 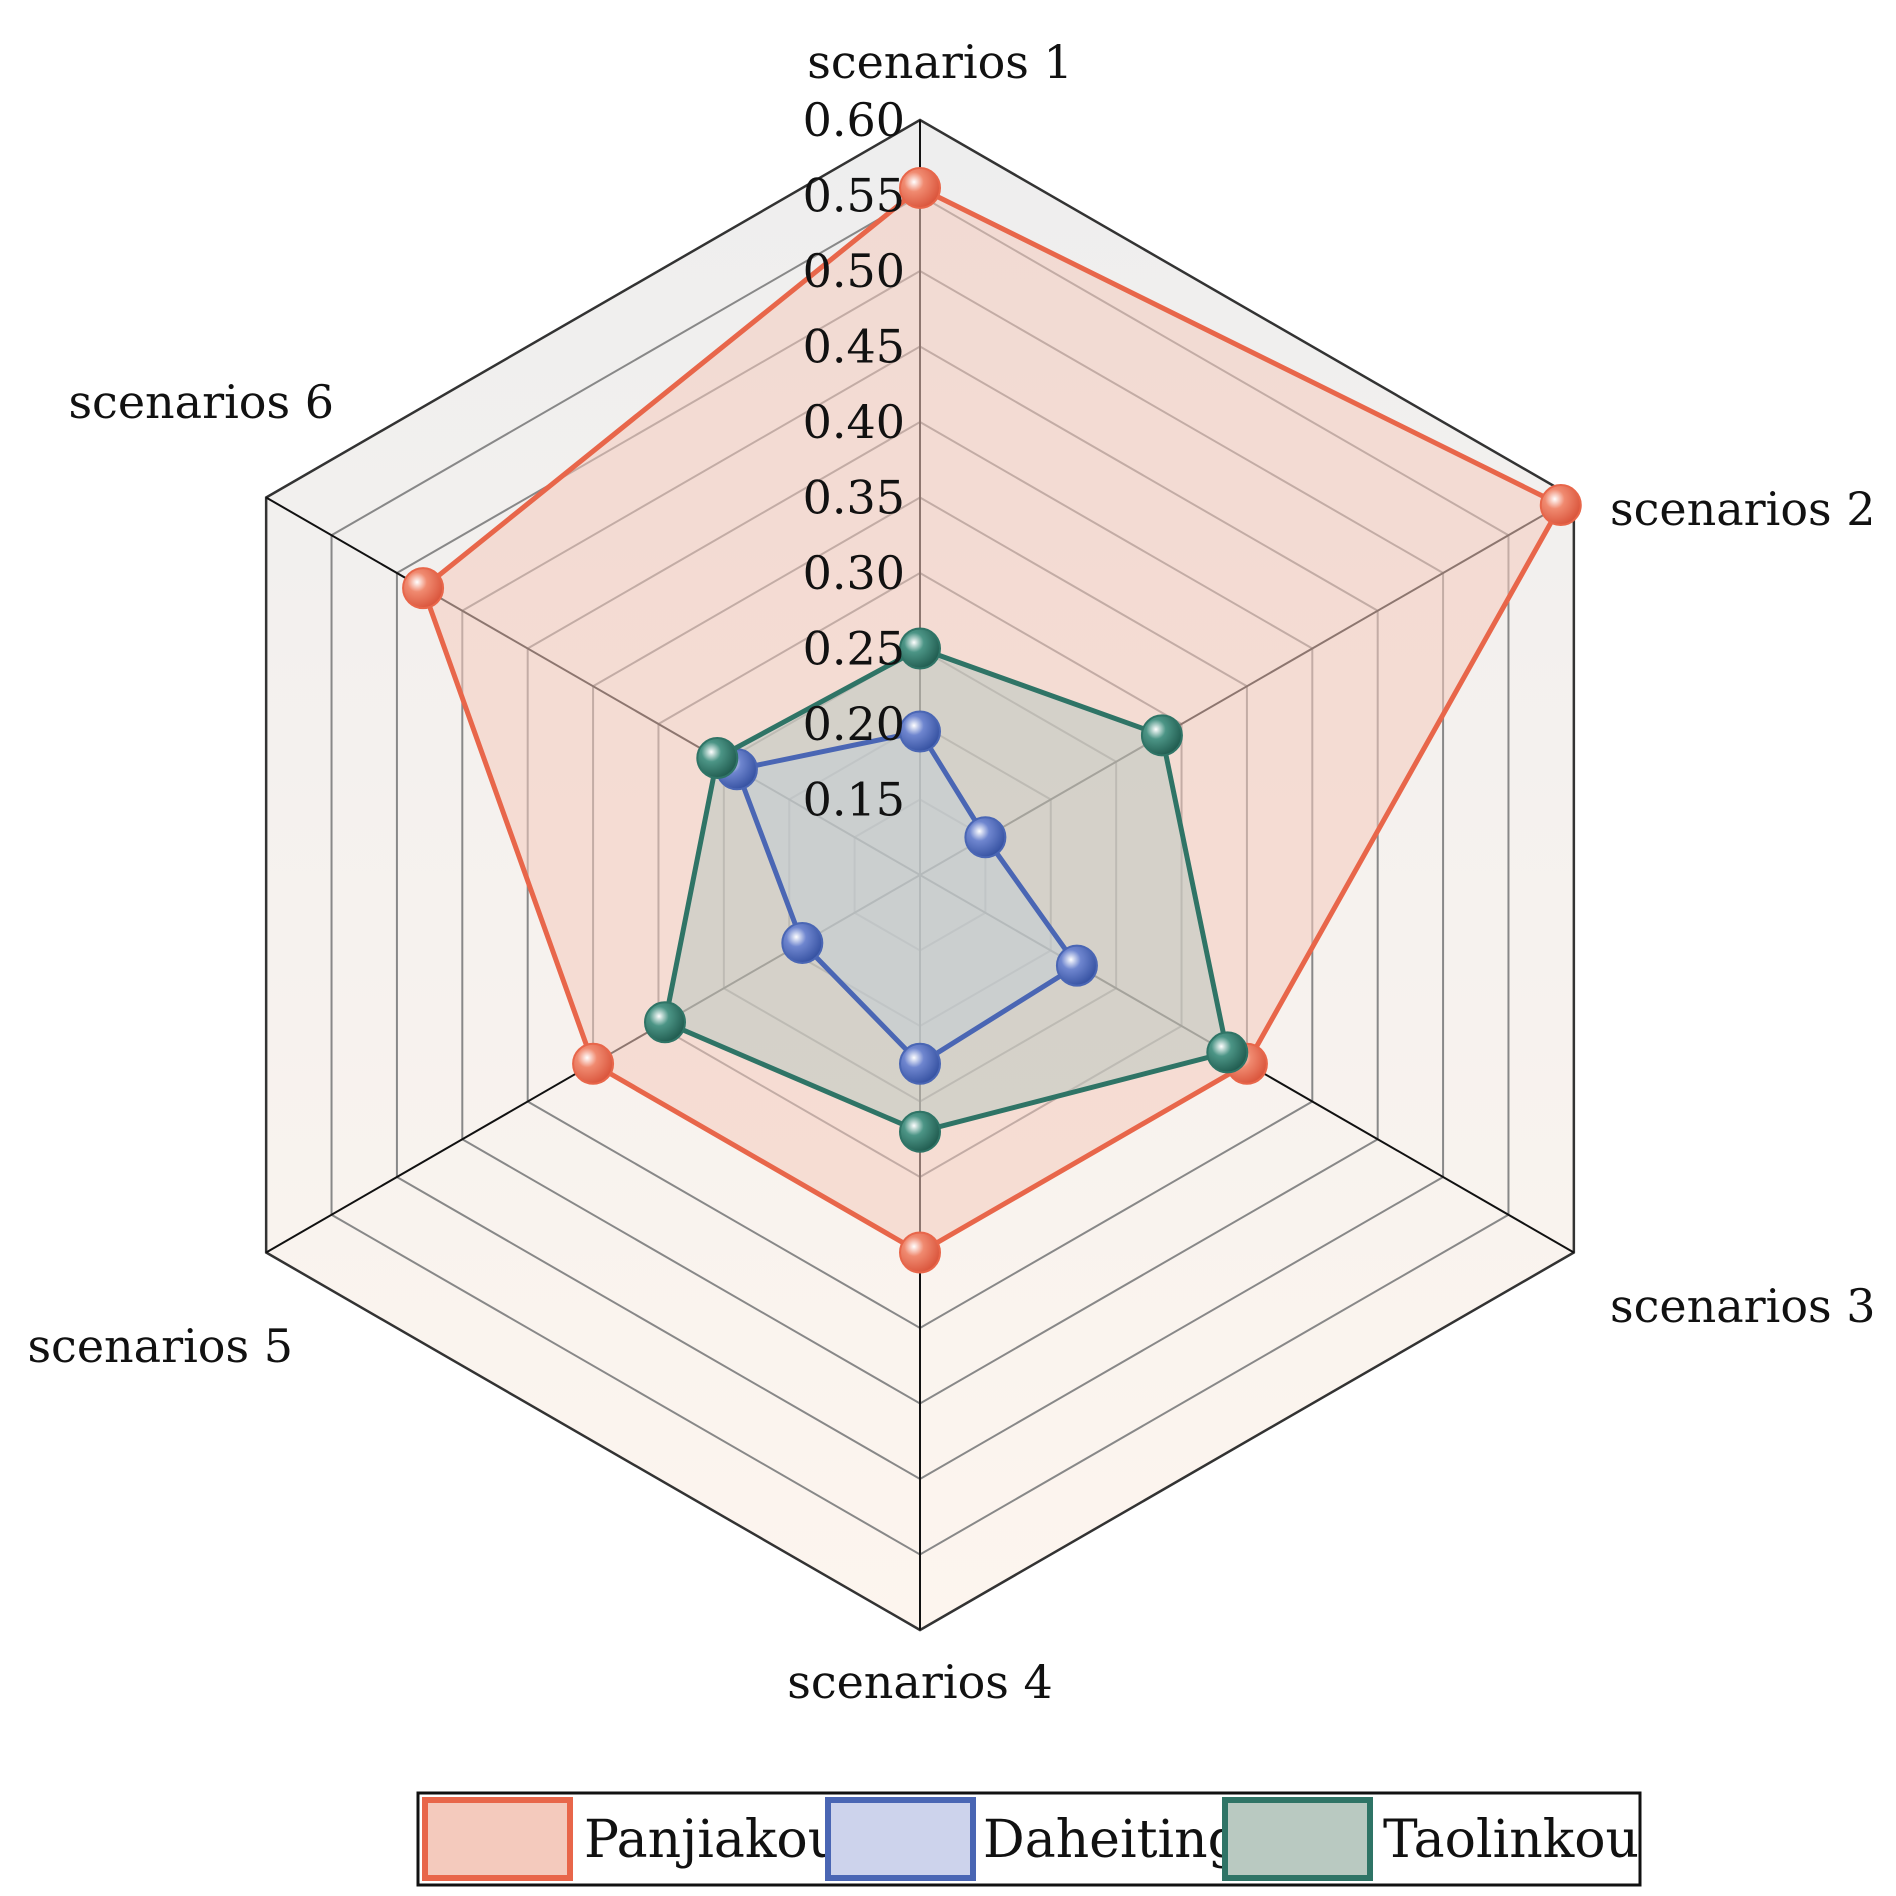 I want to click on legend-box, so click(x=1029, y=1839).